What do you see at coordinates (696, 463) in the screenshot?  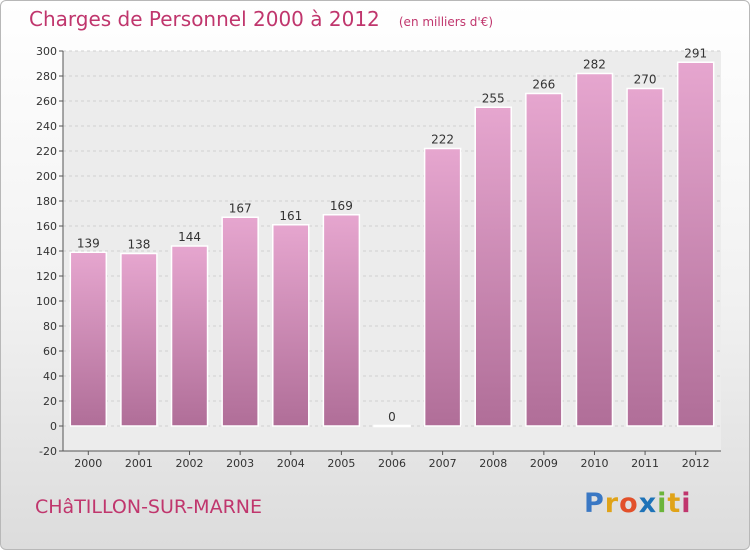 I see `x-tick-label: 2012` at bounding box center [696, 463].